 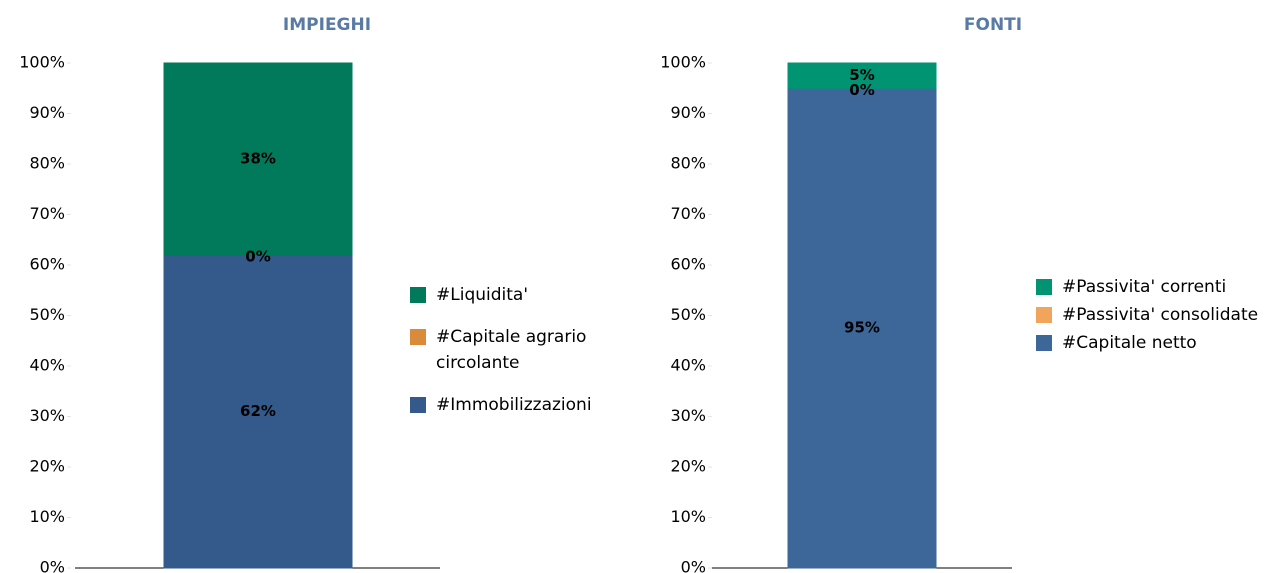 What do you see at coordinates (514, 405) in the screenshot?
I see `legend-label: #Immobilizzazioni` at bounding box center [514, 405].